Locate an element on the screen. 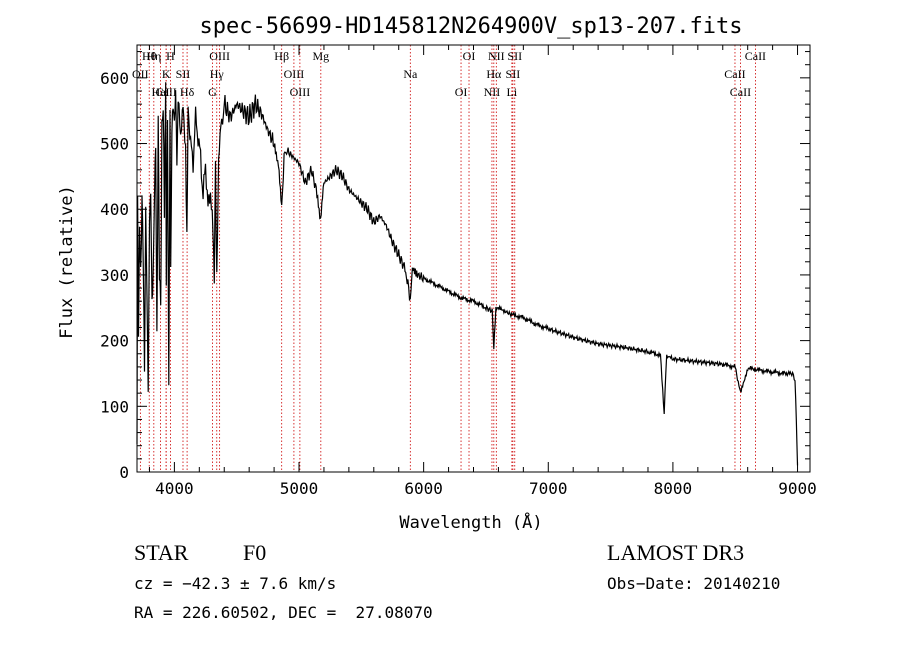 This screenshot has width=900, height=649. line-label: Mg is located at coordinates (320, 56).